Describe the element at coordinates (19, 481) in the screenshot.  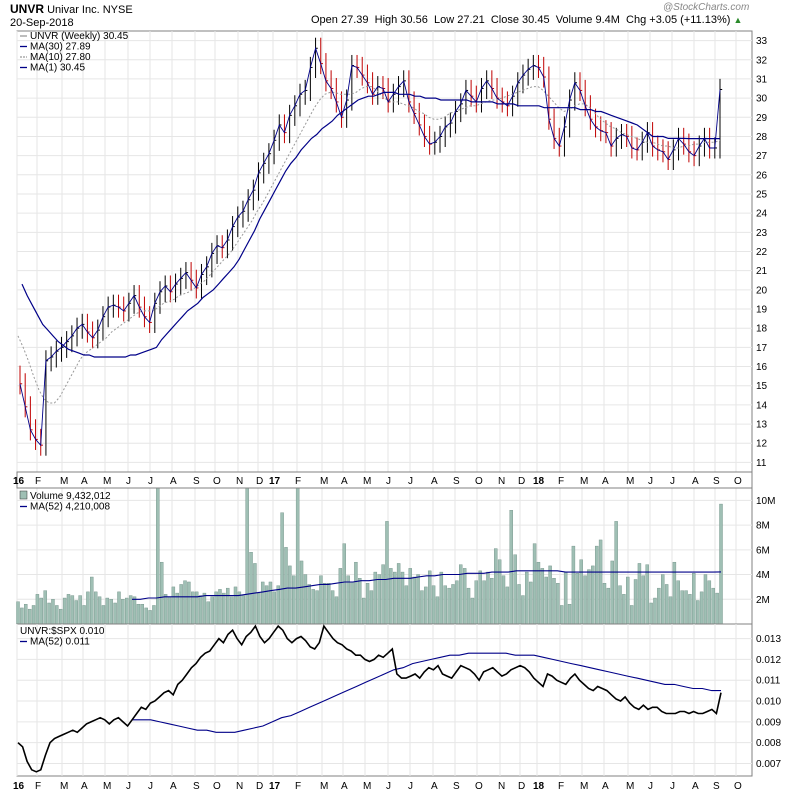
I see `top-month-label: 16` at that location.